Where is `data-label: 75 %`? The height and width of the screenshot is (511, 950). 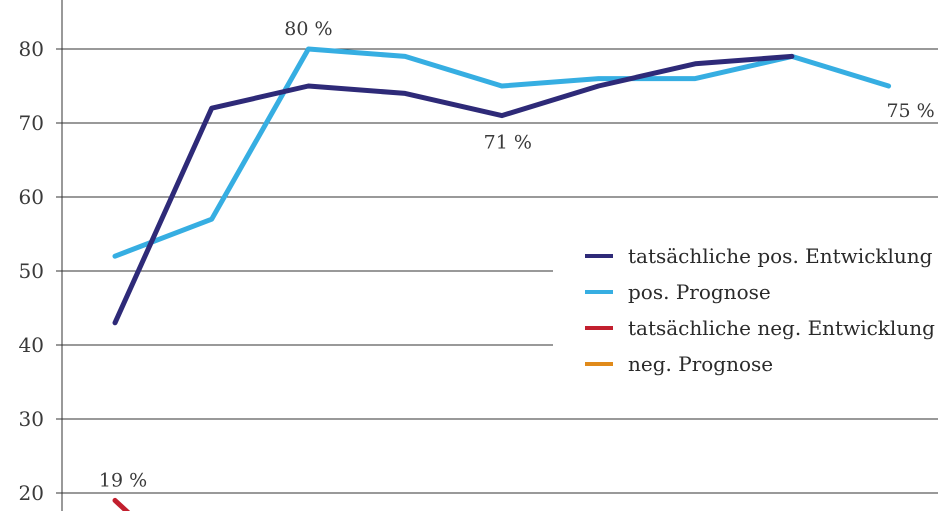 data-label: 75 % is located at coordinates (910, 111).